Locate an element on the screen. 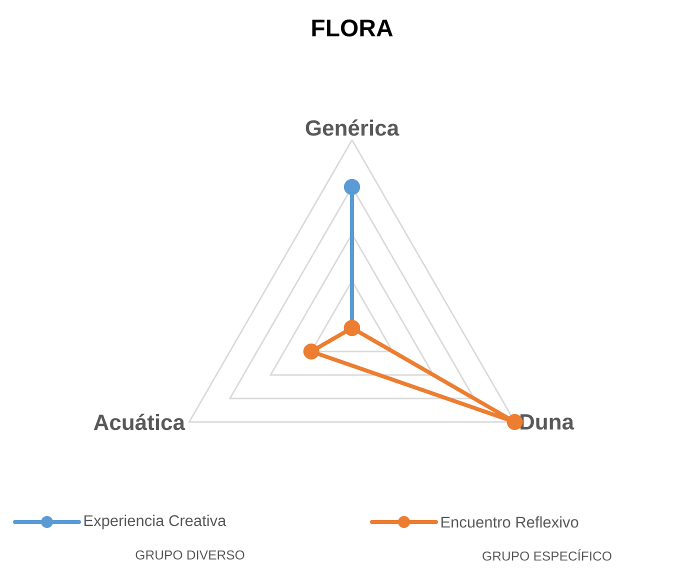 The image size is (677, 571). spoke-label: Acuática is located at coordinates (140, 422).